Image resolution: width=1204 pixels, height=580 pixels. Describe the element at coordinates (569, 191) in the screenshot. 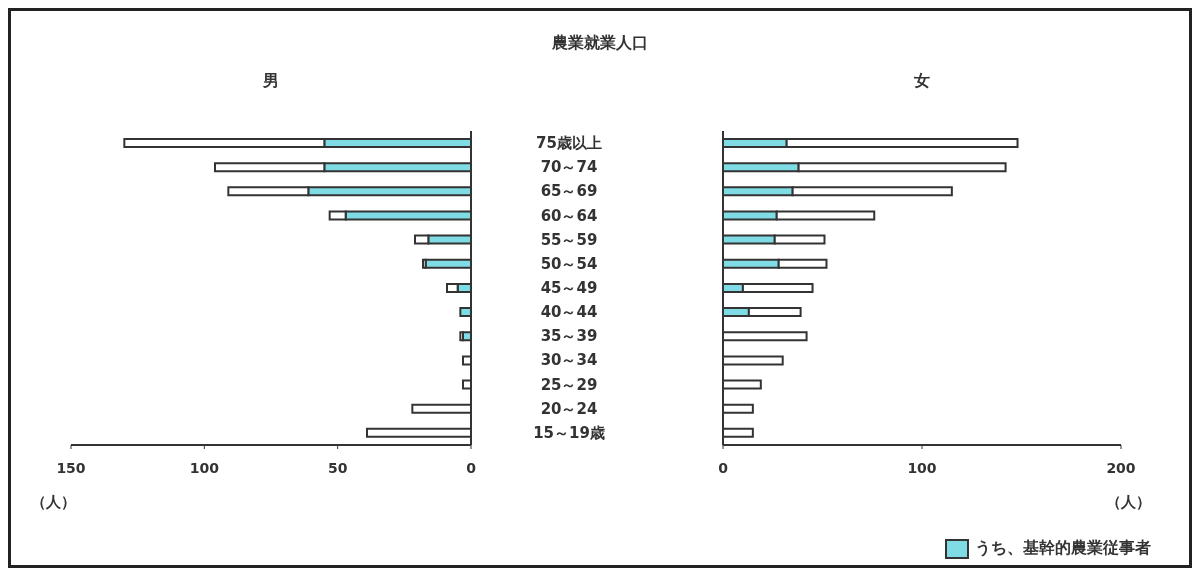

I see `y-tick-label: 65～69` at that location.